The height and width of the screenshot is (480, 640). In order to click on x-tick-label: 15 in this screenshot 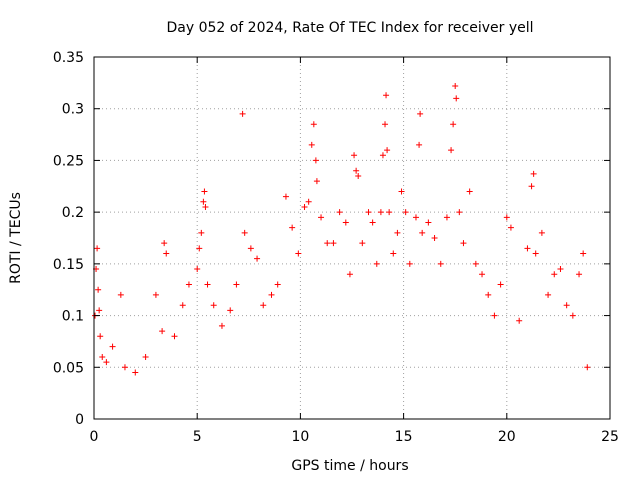, I will do `click(404, 437)`.